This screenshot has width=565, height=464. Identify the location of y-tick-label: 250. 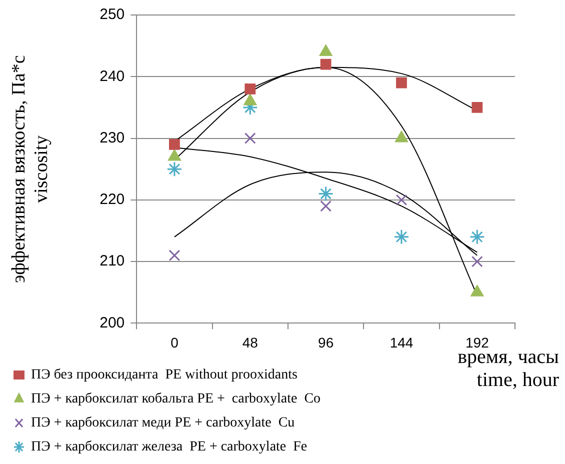
(112, 15).